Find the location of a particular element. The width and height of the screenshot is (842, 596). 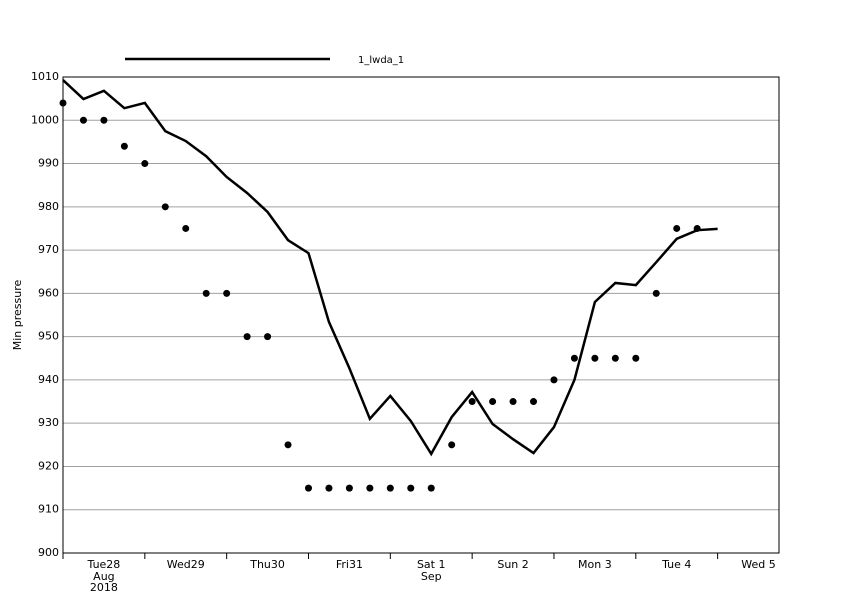

x-tick-label: Sun 2 is located at coordinates (512, 564).